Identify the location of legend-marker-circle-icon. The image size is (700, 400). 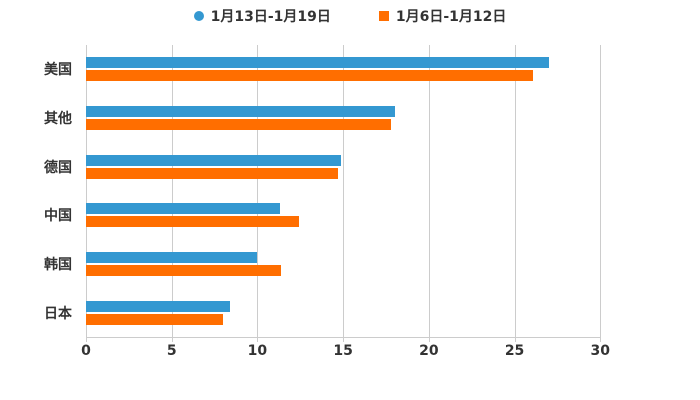
(198, 16).